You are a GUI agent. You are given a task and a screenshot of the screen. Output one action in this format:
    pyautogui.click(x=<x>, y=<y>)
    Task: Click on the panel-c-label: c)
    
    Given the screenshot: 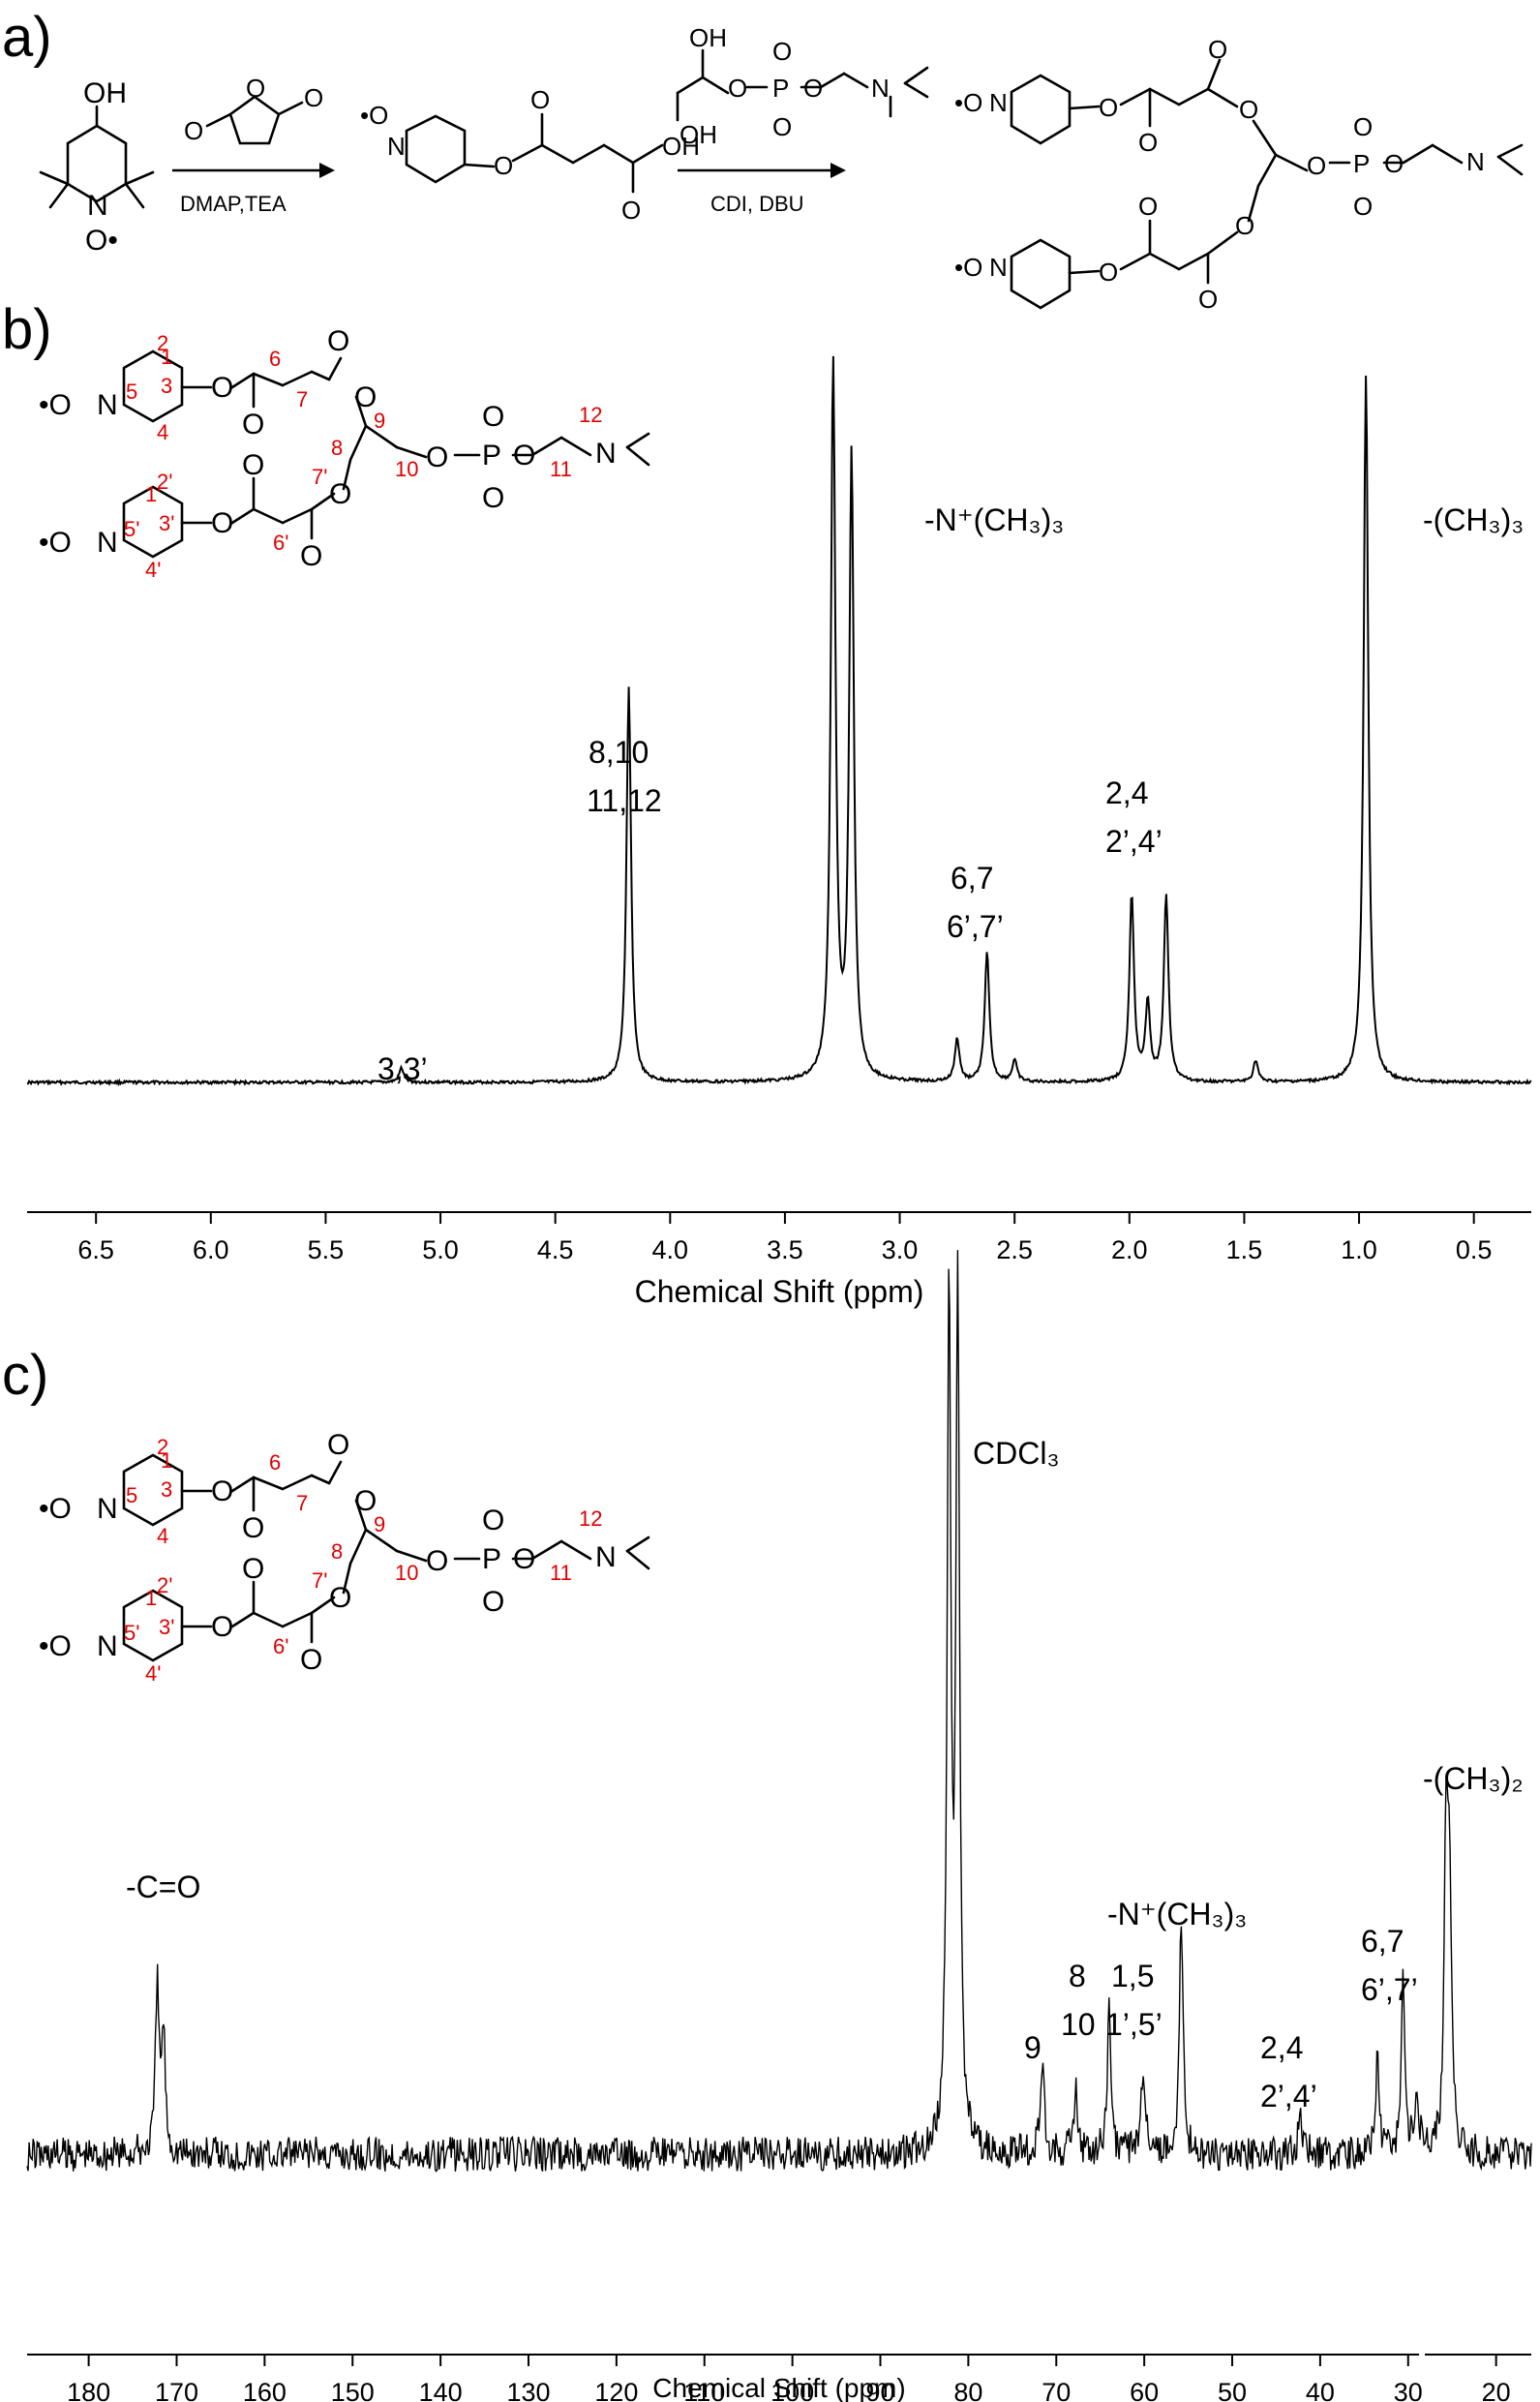 What is the action you would take?
    pyautogui.click(x=25, y=1375)
    